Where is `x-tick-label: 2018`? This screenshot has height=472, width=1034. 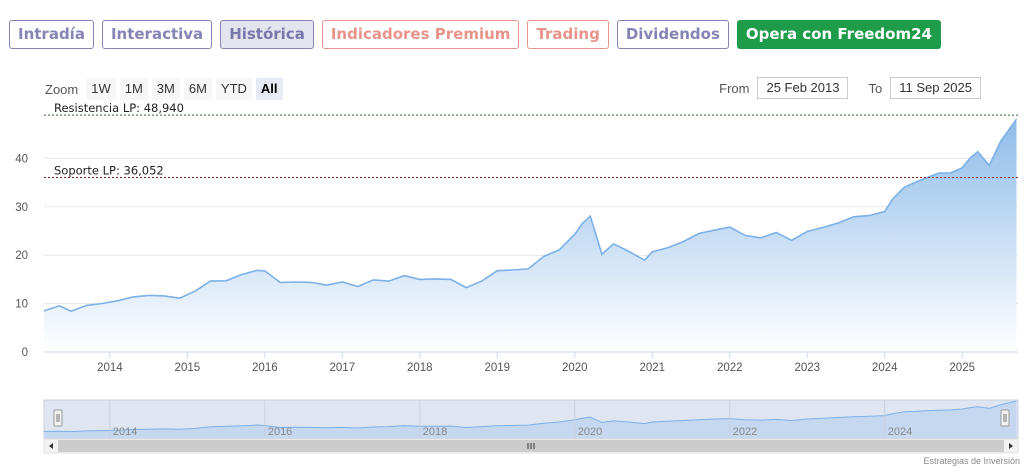 x-tick-label: 2018 is located at coordinates (420, 368).